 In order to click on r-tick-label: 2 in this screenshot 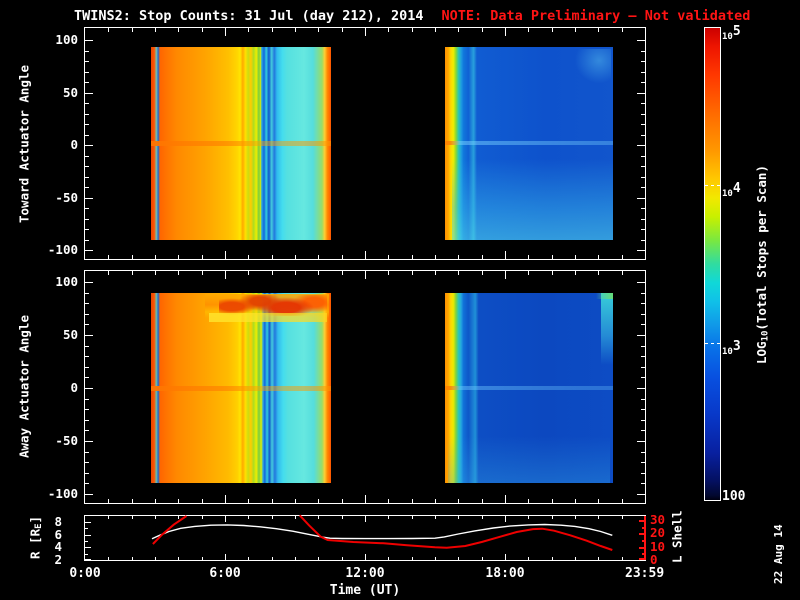, I will do `click(58, 559)`.